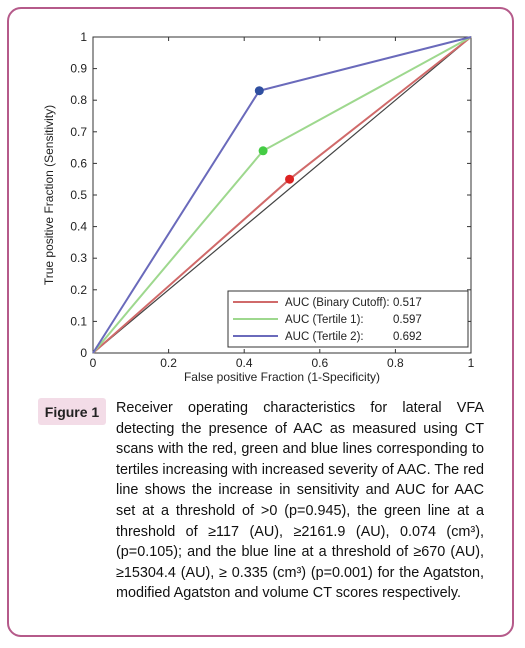 This screenshot has width=525, height=648. What do you see at coordinates (337, 303) in the screenshot?
I see `legend-entry-name: AUC (Binary Cutoff):` at bounding box center [337, 303].